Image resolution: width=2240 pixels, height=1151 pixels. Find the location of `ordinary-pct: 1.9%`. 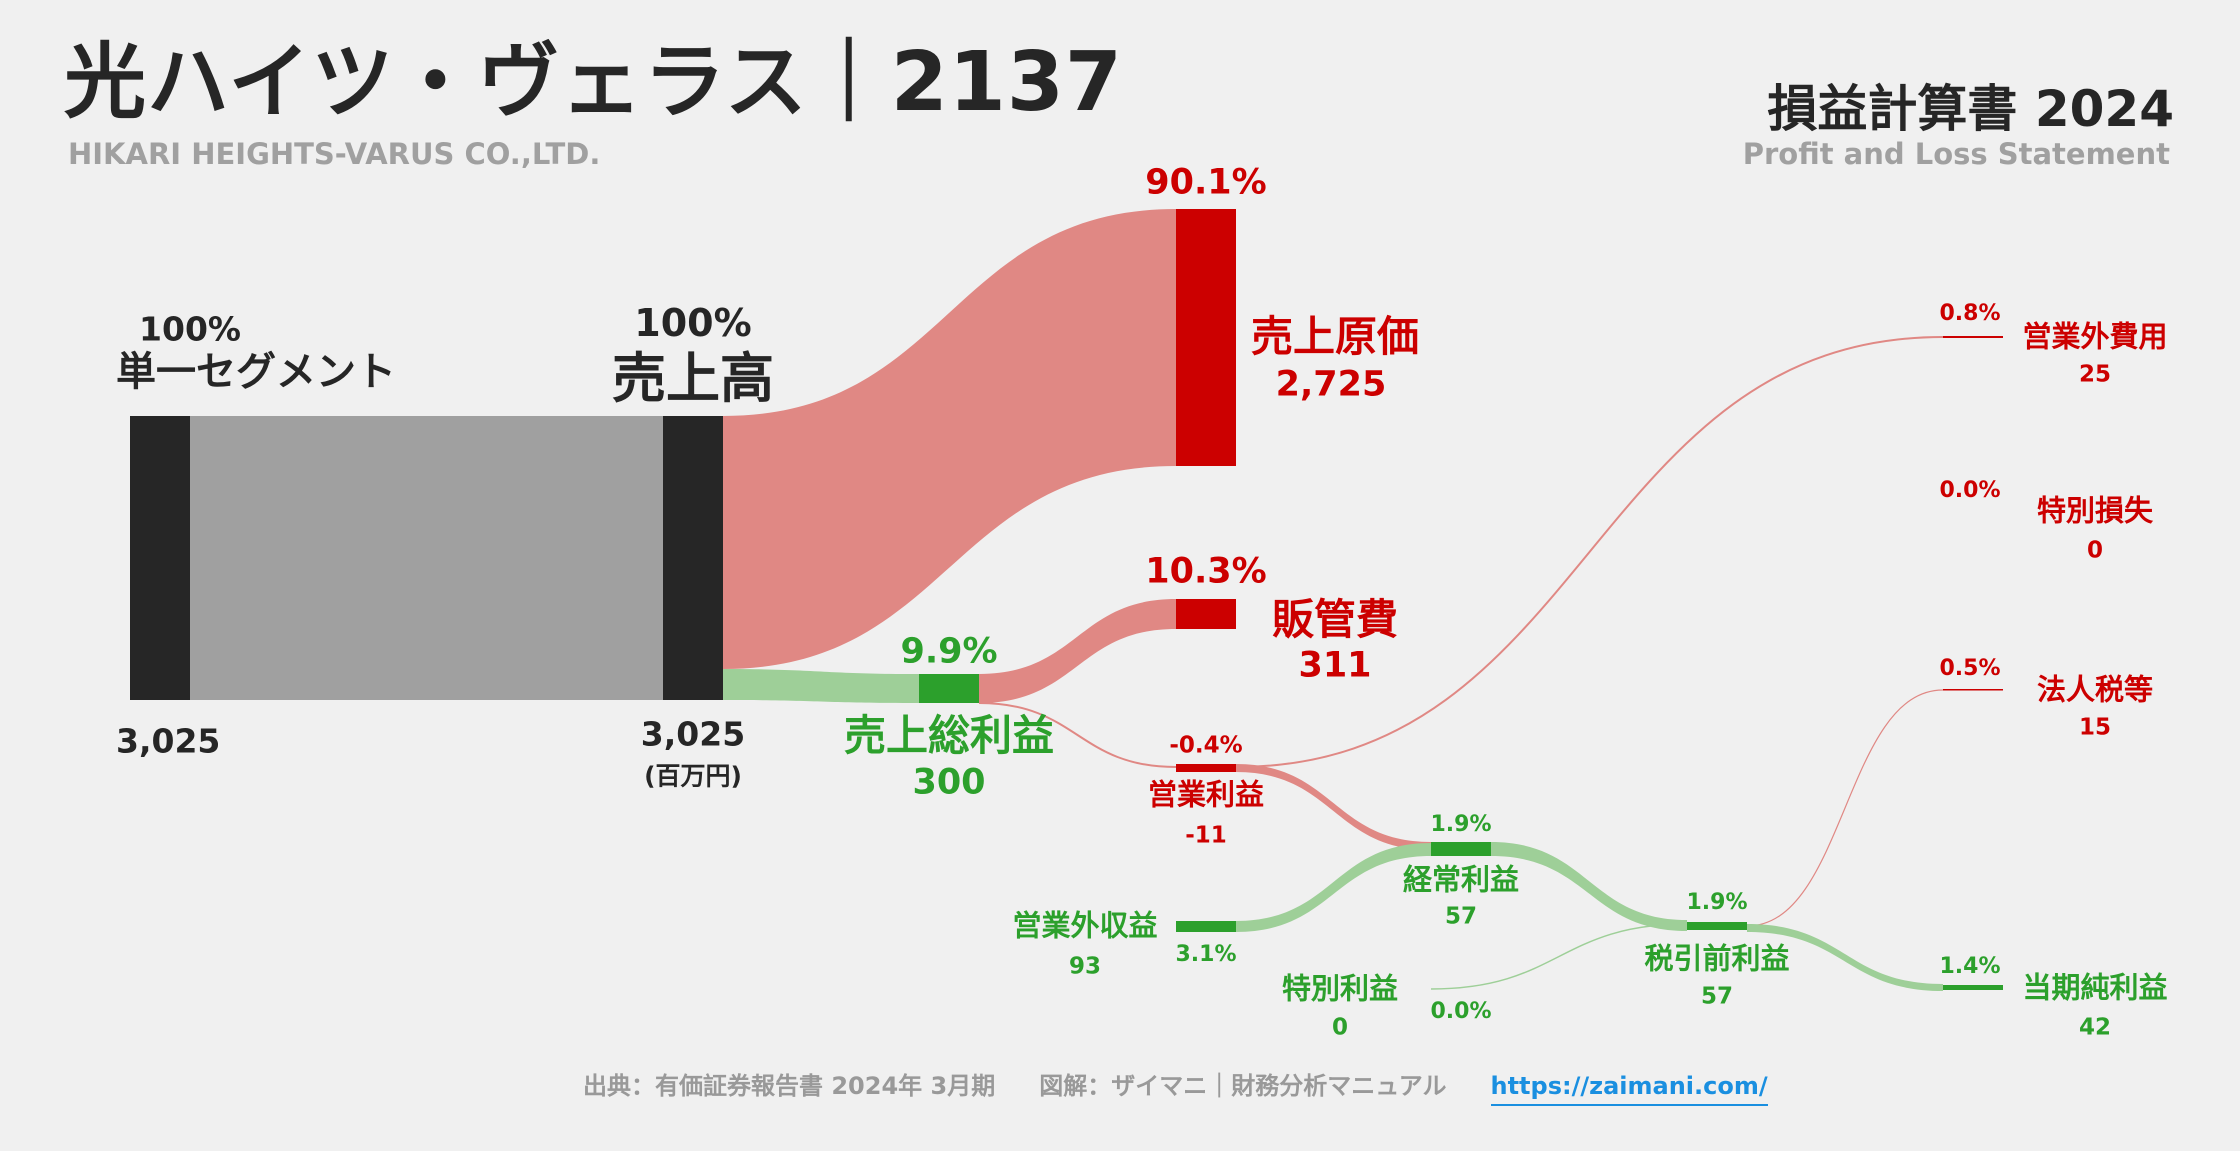

ordinary-pct: 1.9% is located at coordinates (1461, 824).